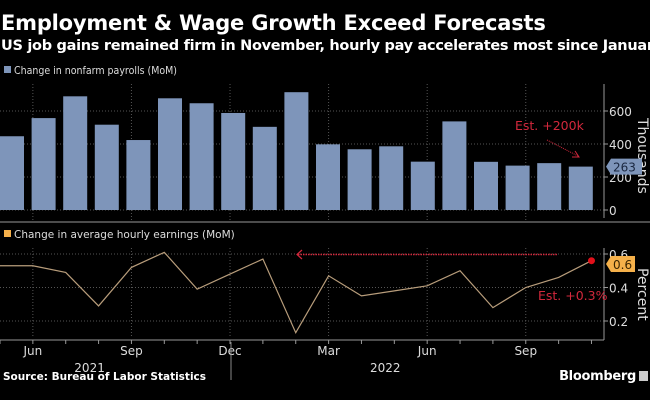 The width and height of the screenshot is (650, 400). Describe the element at coordinates (75, 153) in the screenshot. I see `bar-jul-2021` at that location.